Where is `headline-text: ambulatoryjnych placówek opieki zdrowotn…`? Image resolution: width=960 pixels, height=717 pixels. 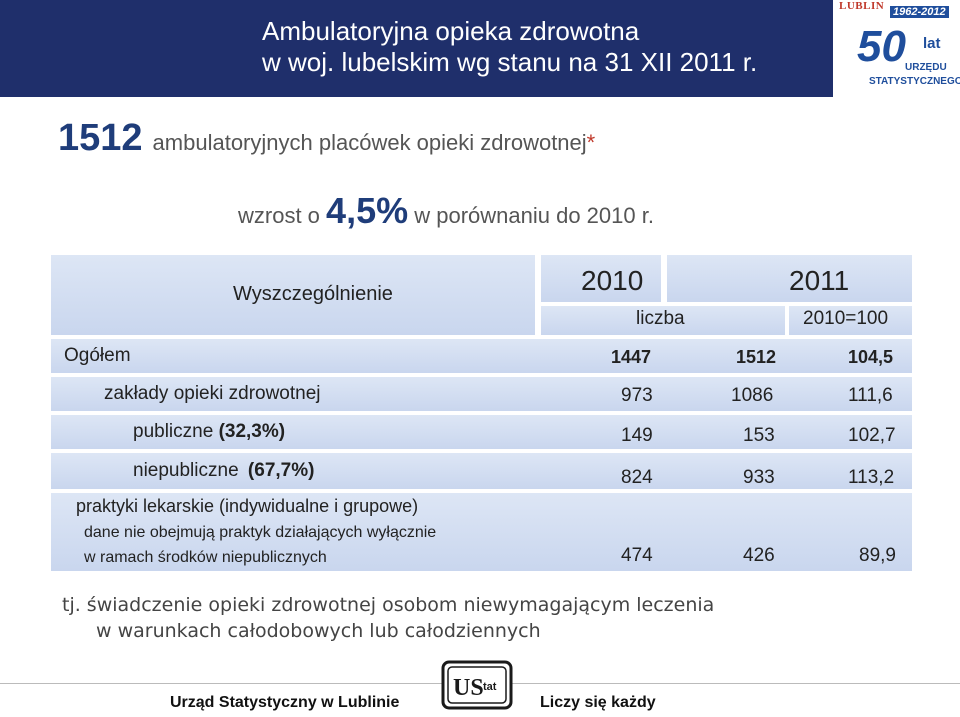
headline-text: ambulatoryjnych placówek opieki zdrowotn… is located at coordinates (369, 142).